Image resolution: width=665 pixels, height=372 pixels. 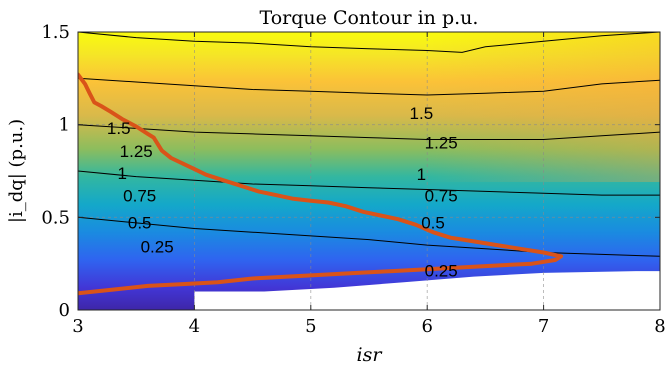 I want to click on y-tick-label: 1, so click(x=64, y=125).